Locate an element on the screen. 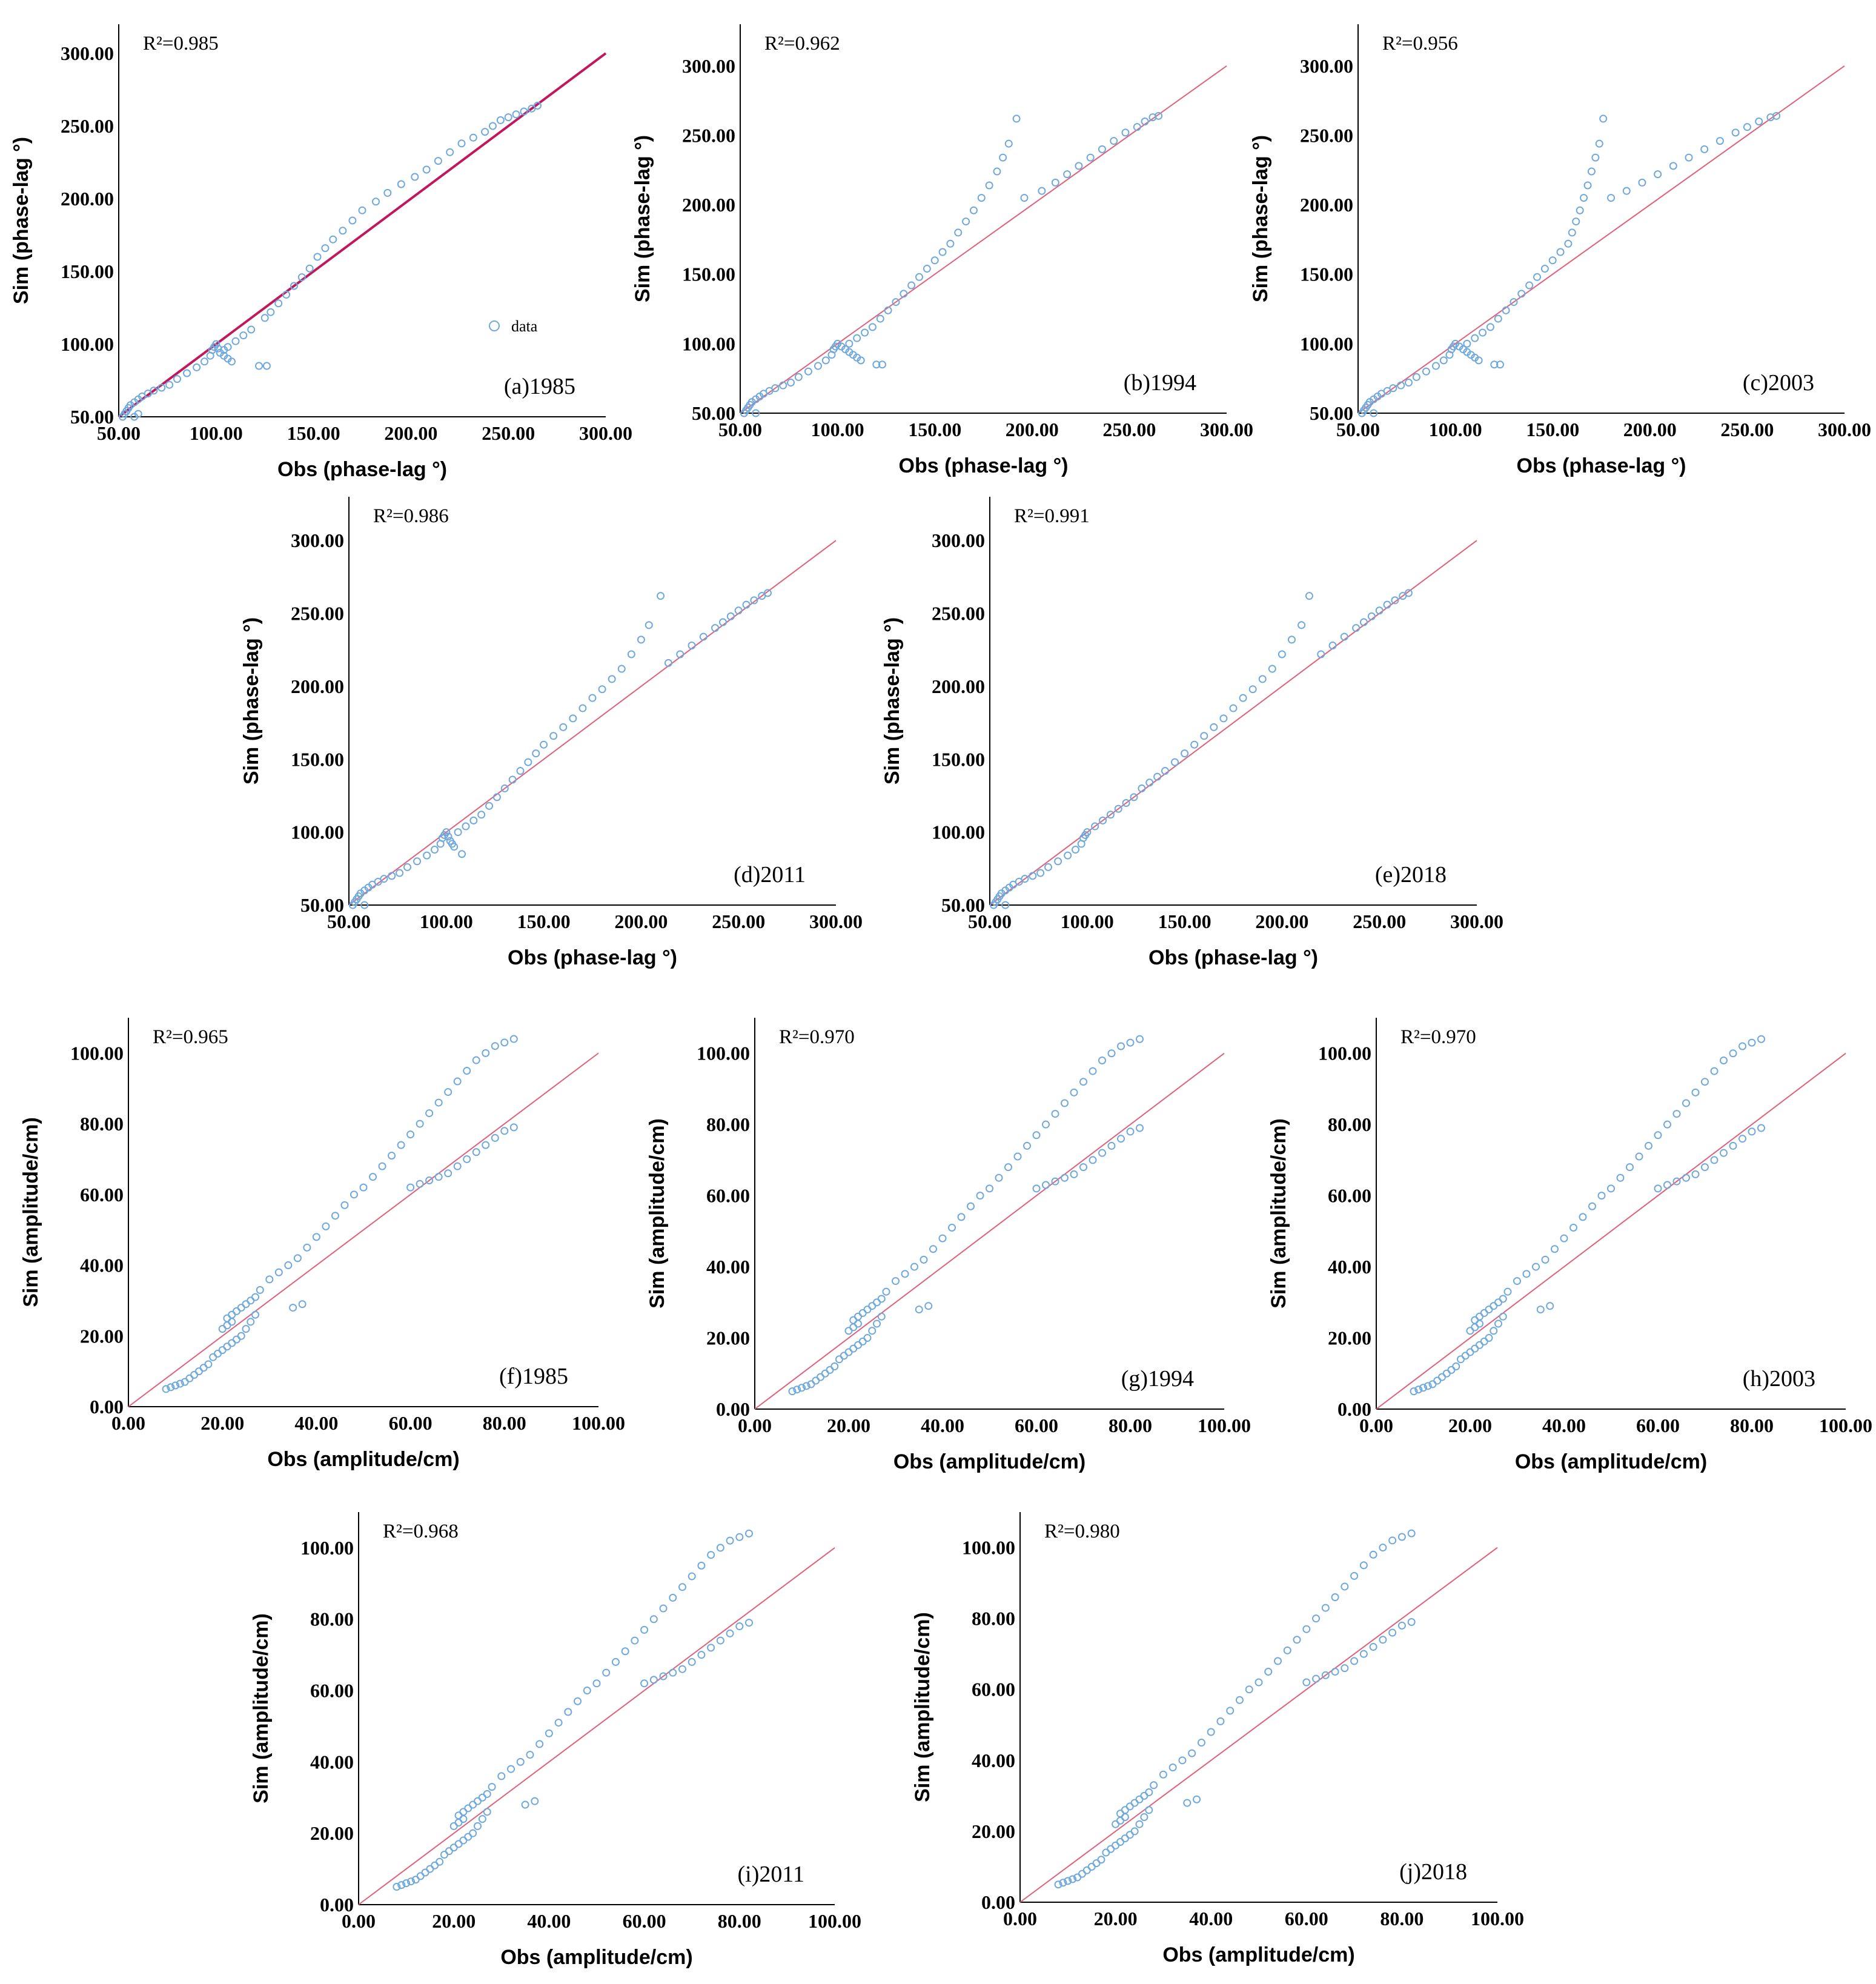  x-tick-label: 300.00 is located at coordinates (1227, 429).